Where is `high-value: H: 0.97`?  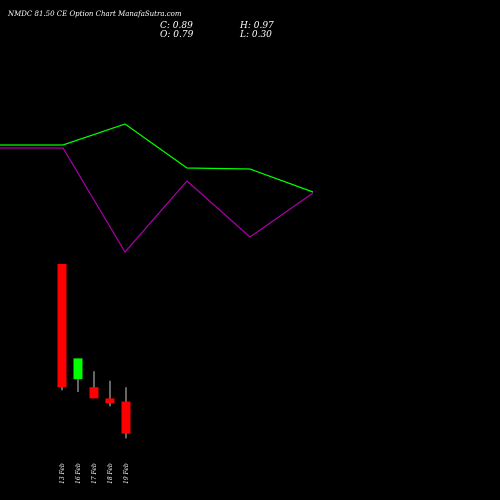 high-value: H: 0.97 is located at coordinates (257, 26).